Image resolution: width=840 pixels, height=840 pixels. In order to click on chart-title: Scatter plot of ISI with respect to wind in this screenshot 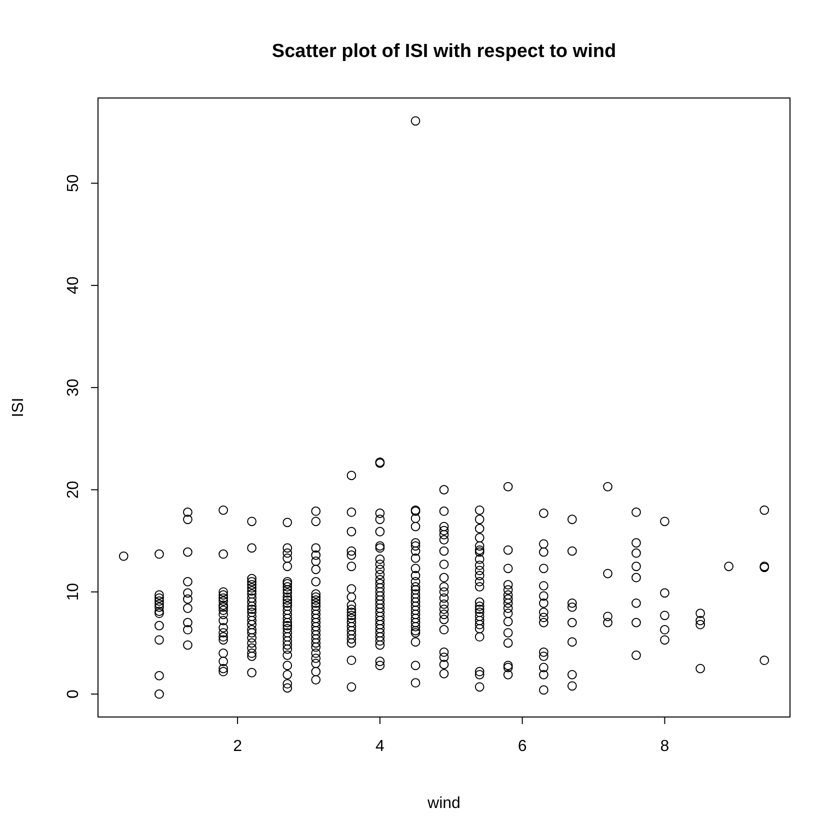, I will do `click(444, 51)`.